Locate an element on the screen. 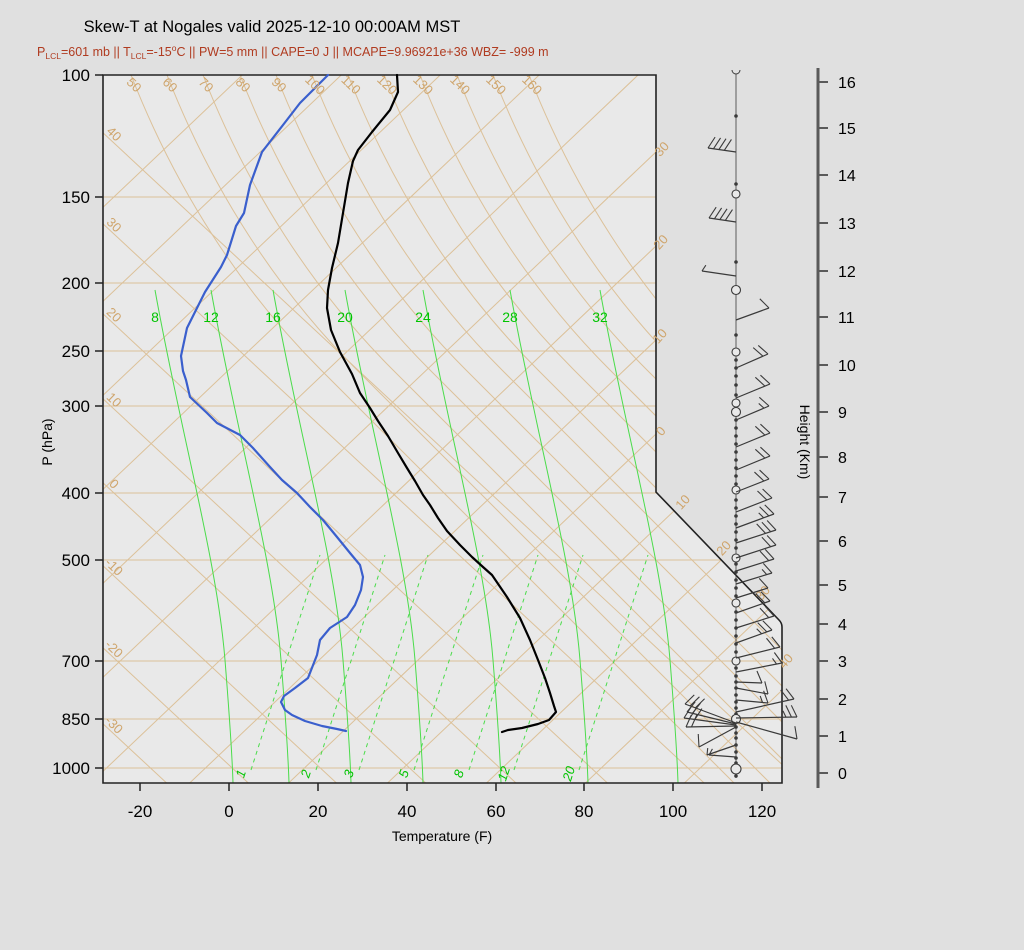 The image size is (1024, 950). calm-symbol is located at coordinates (736, 72).